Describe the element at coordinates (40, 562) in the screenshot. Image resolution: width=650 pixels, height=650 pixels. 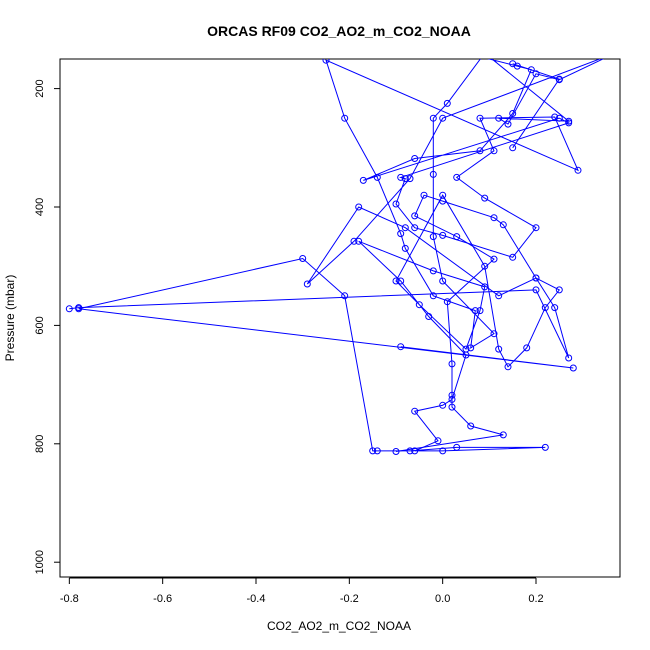
I see `y-tick-label: 1000` at that location.